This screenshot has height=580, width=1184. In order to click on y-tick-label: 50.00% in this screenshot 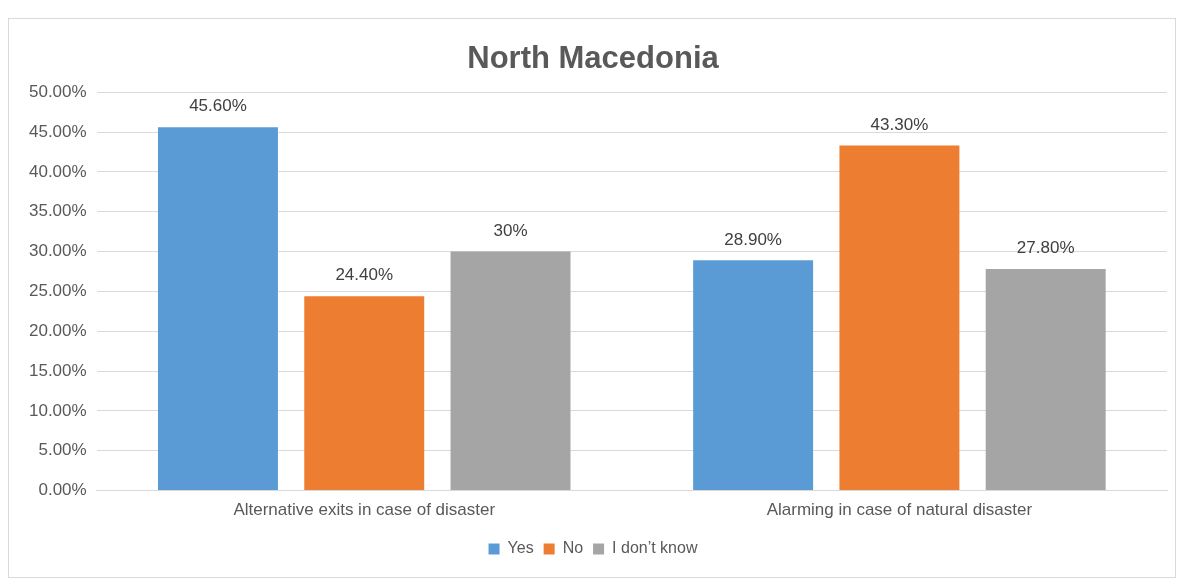, I will do `click(57, 91)`.